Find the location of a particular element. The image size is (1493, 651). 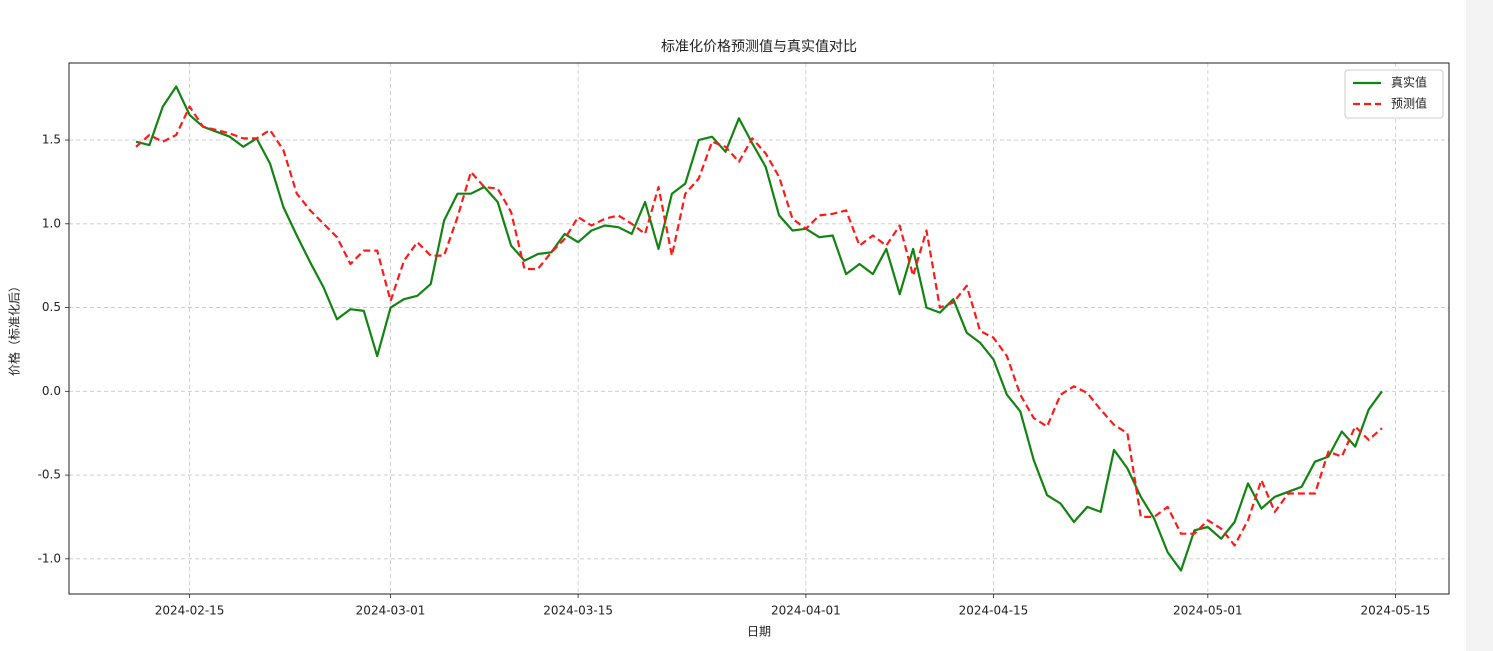

y-tick-label: 1.5 is located at coordinates (51, 140).